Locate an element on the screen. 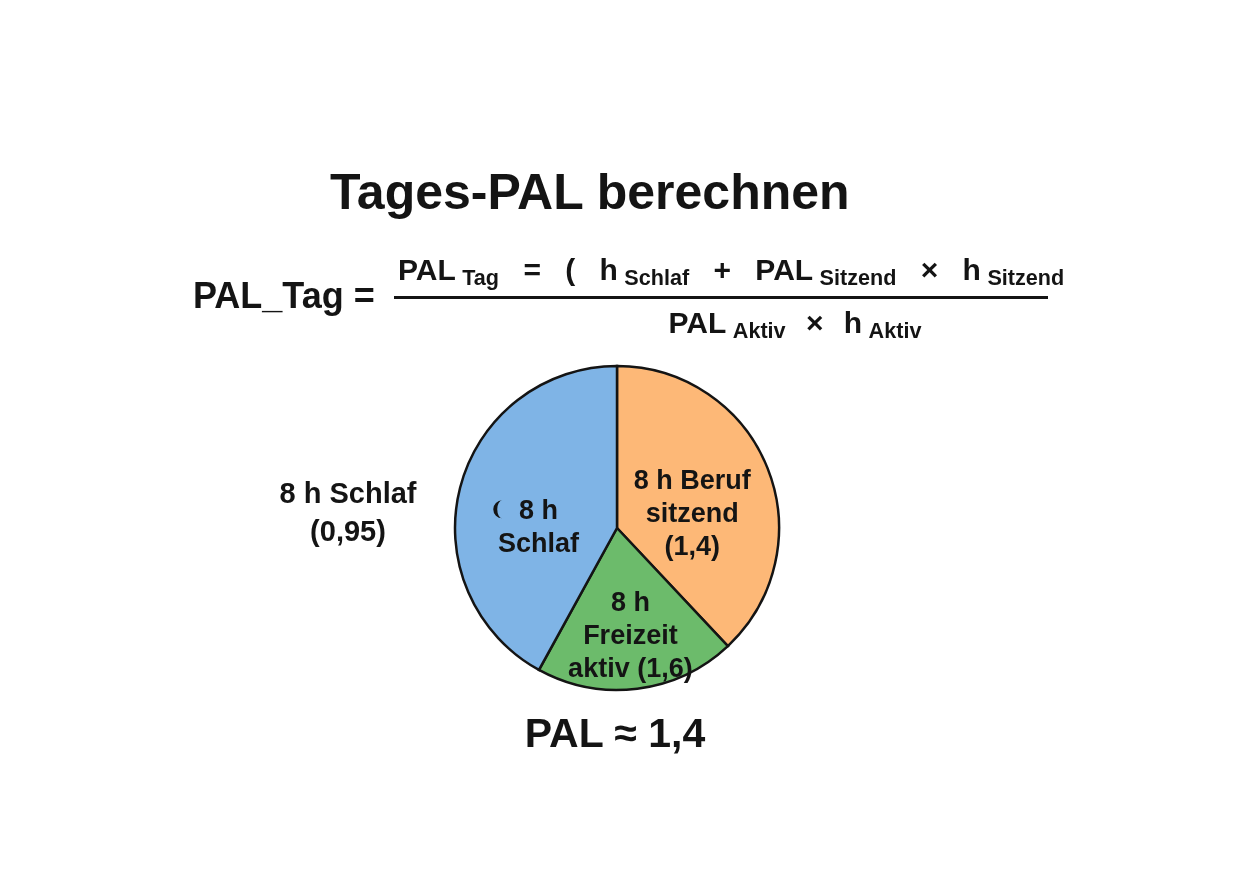  slice-label: 8 h Schlaf is located at coordinates (539, 526).